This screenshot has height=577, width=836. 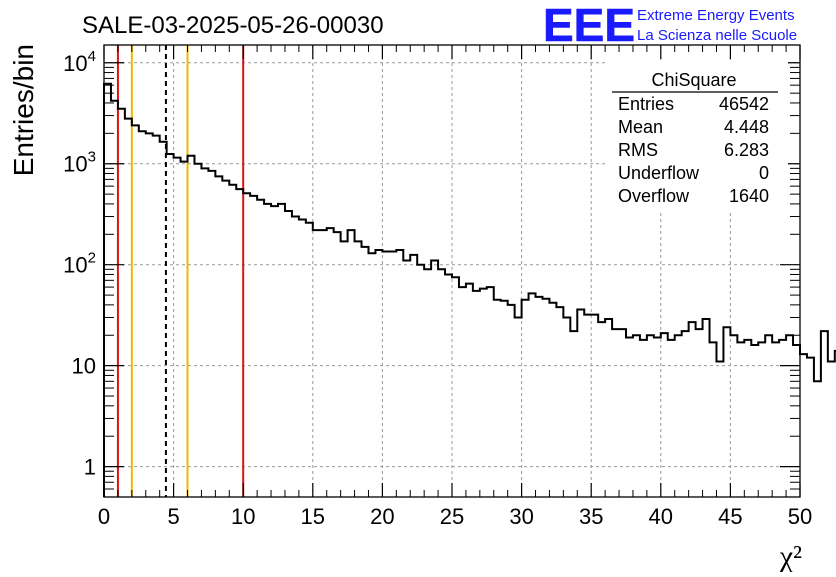 What do you see at coordinates (79, 62) in the screenshot?
I see `y-tick-label: 10⁴` at bounding box center [79, 62].